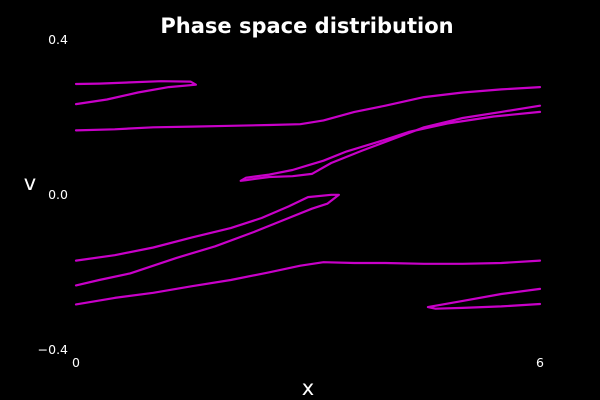 This screenshot has width=600, height=400. Describe the element at coordinates (306, 26) in the screenshot. I see `chart-title: Phase space distribution` at that location.